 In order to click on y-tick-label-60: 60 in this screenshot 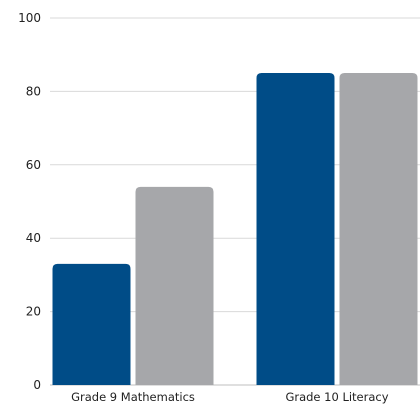, I will do `click(33, 165)`.